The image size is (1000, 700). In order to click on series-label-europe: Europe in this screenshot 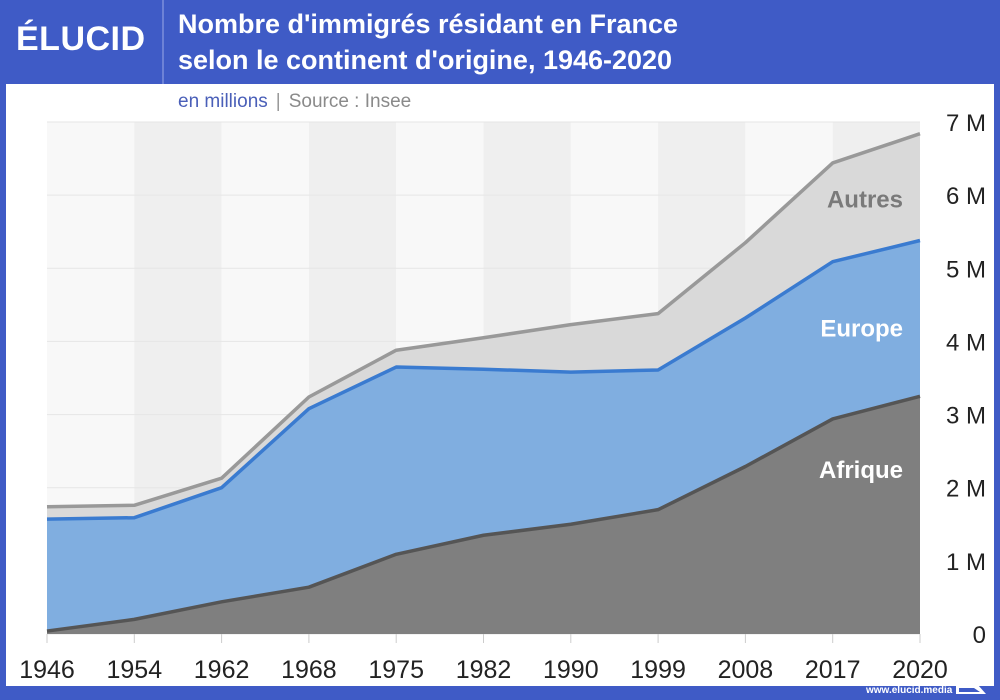, I will do `click(861, 328)`.